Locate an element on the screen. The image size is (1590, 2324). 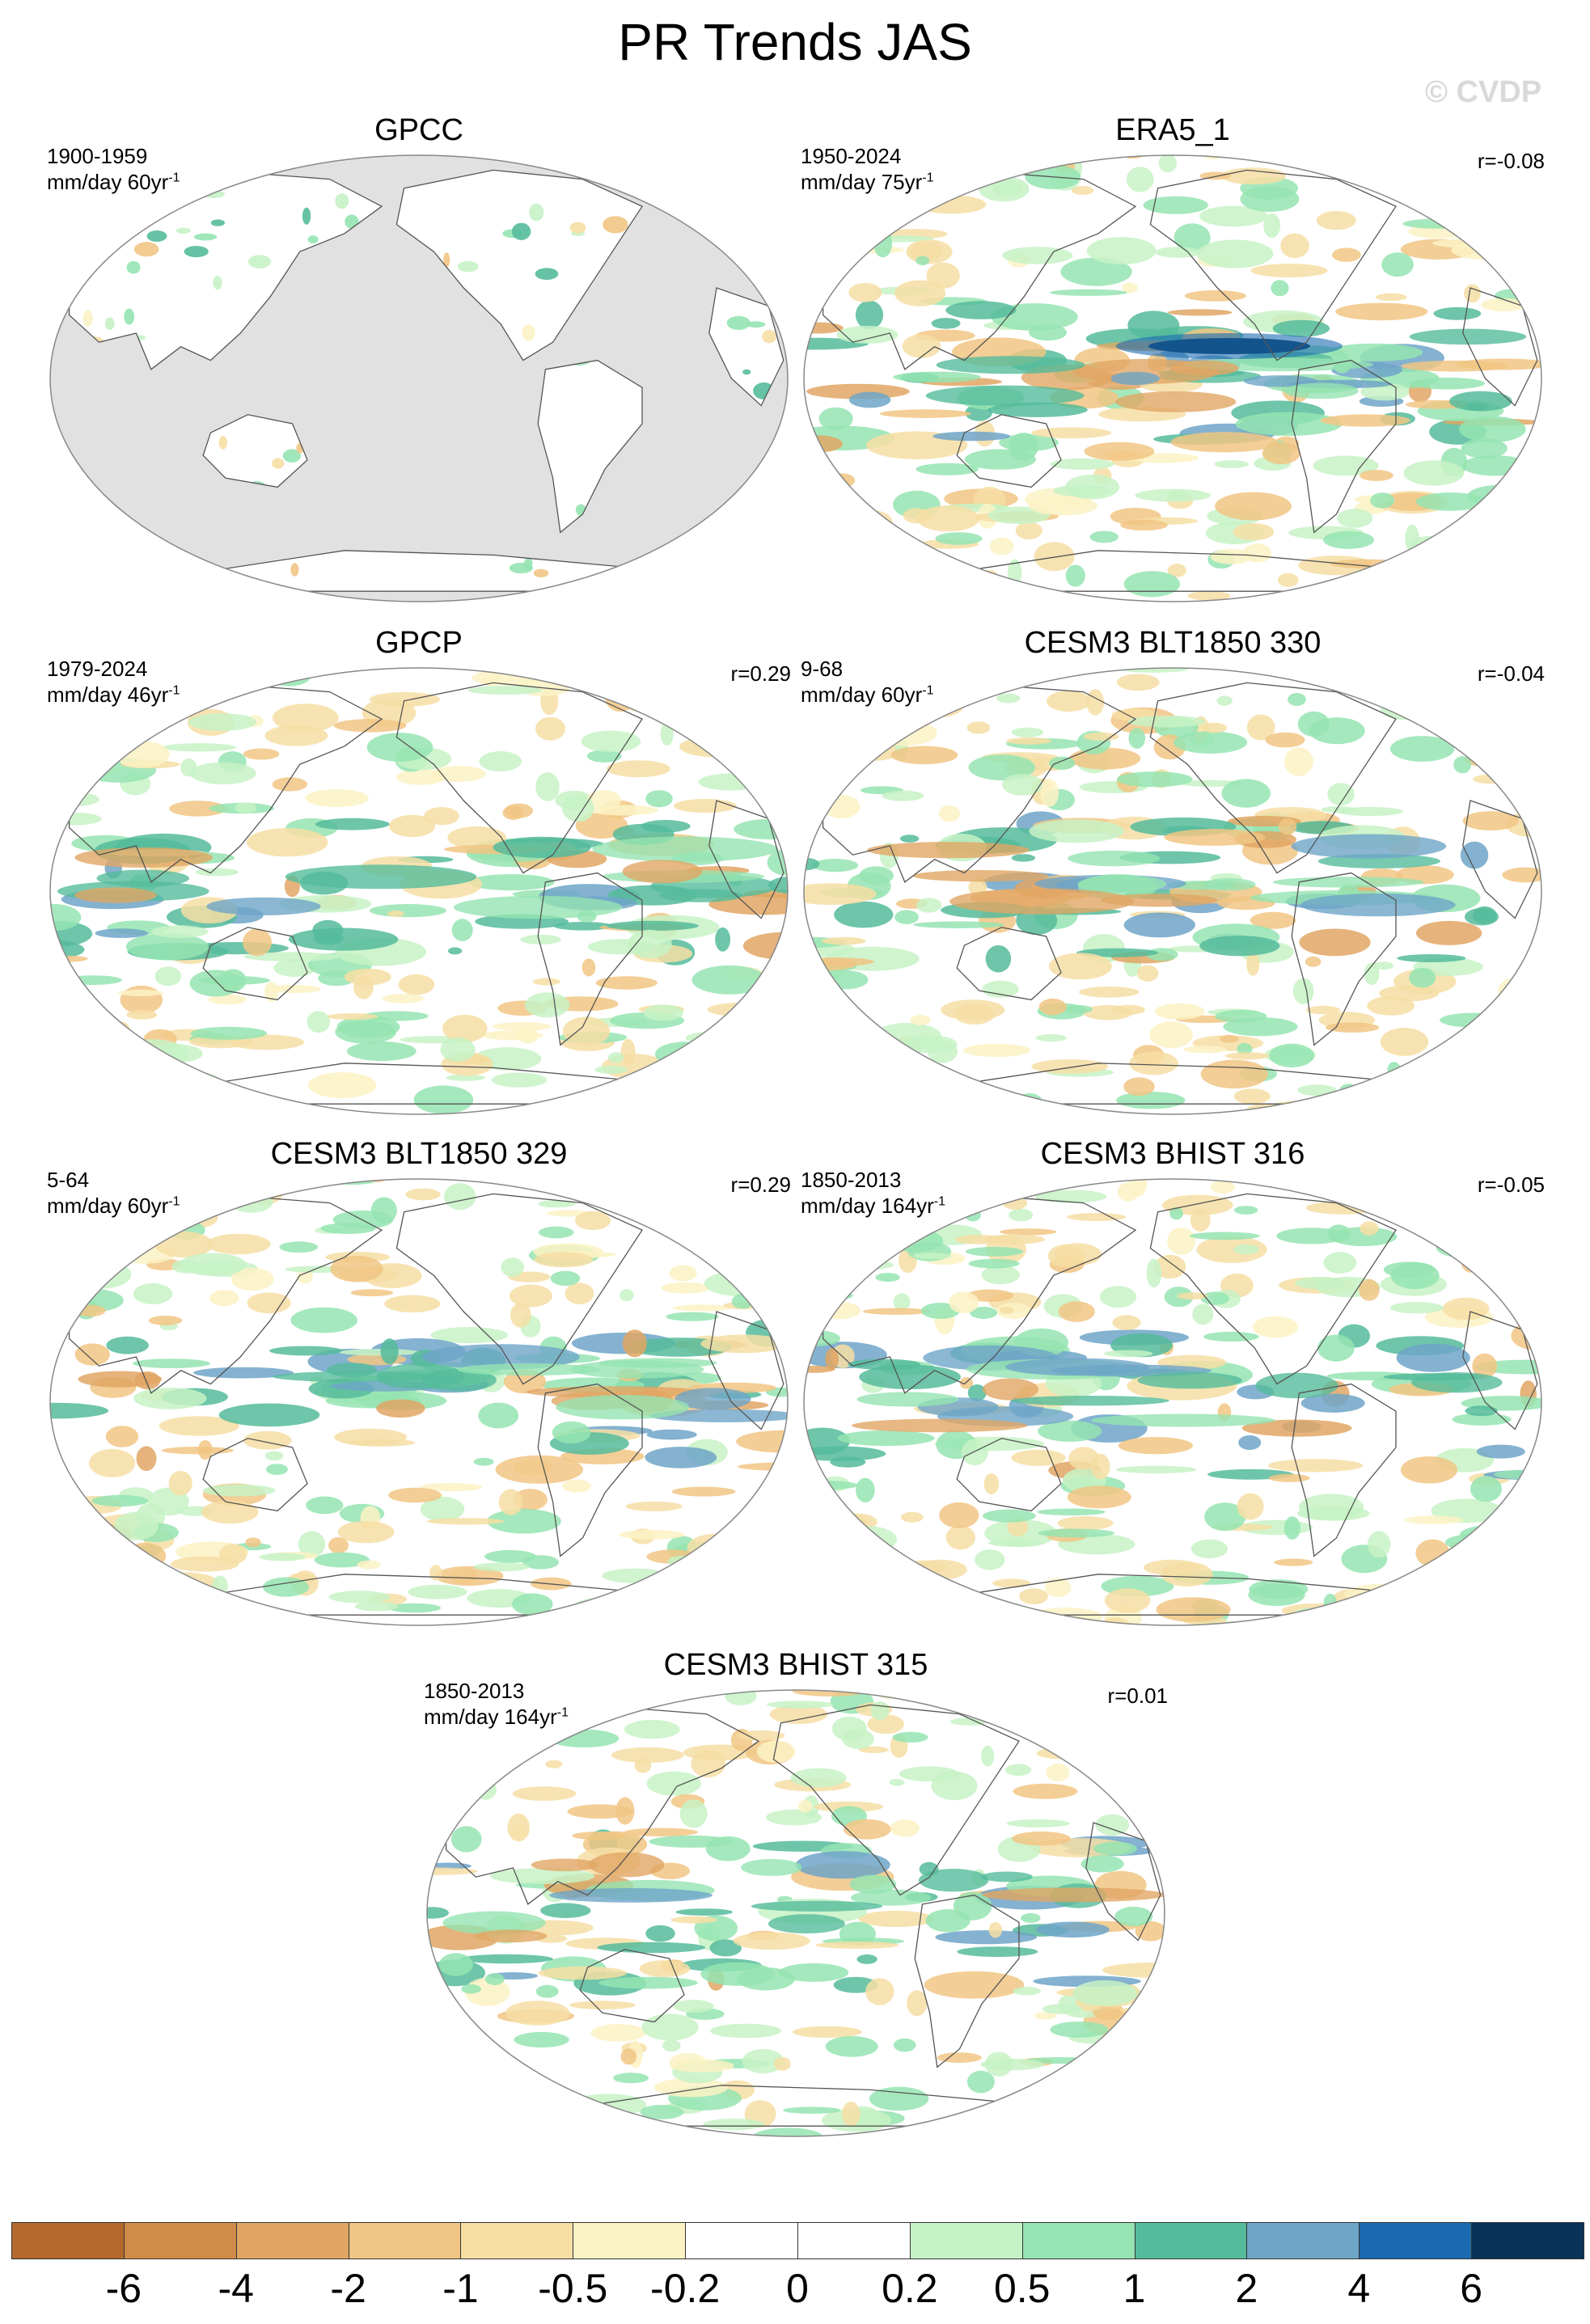
panel-correlation: r=0.01 is located at coordinates (1137, 1696).